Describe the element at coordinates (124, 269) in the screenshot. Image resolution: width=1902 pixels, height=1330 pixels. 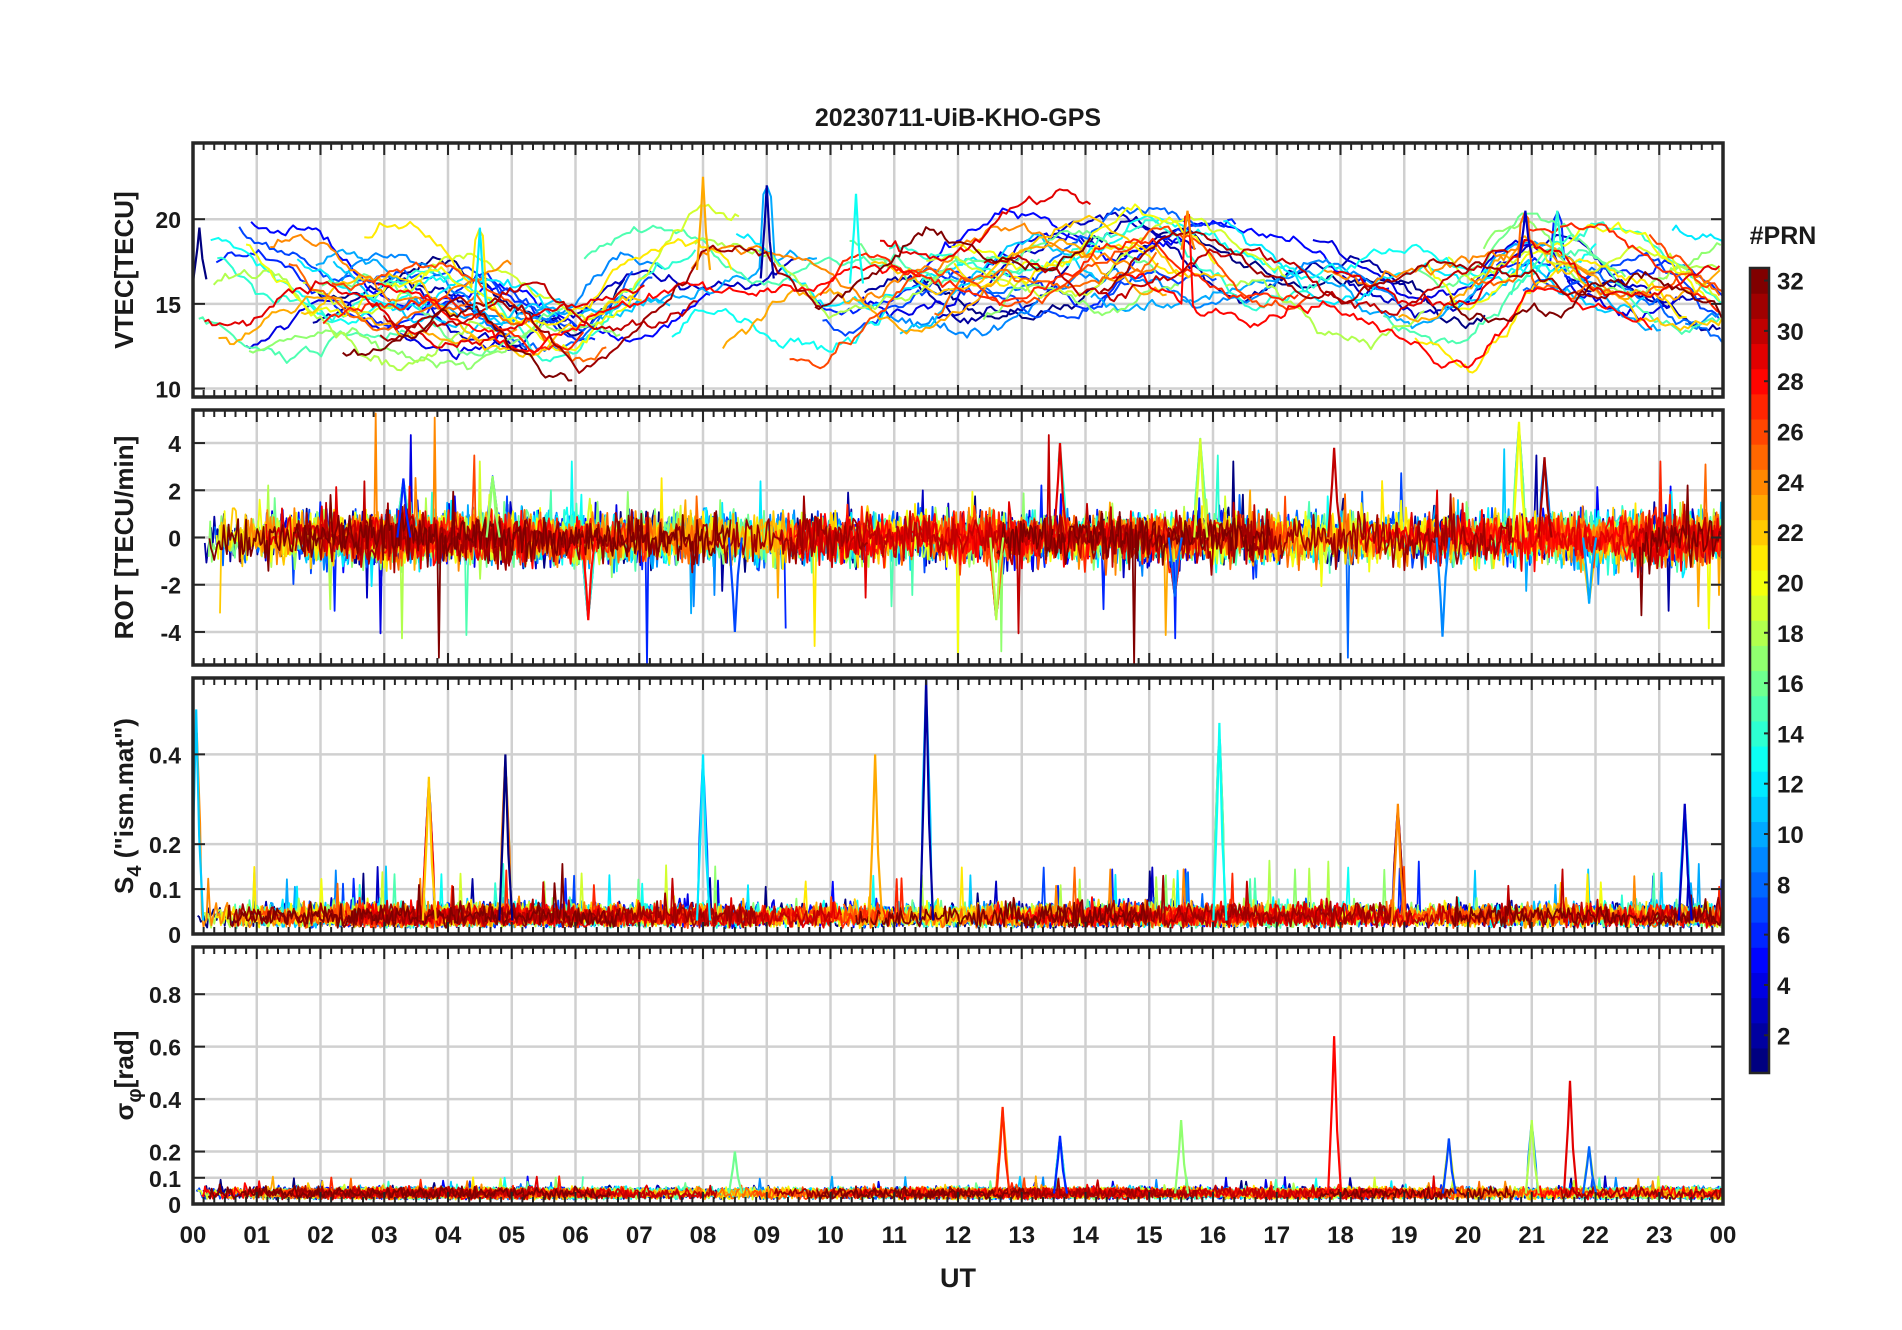
I see `y-axis-label: VTEC[TECU]` at that location.